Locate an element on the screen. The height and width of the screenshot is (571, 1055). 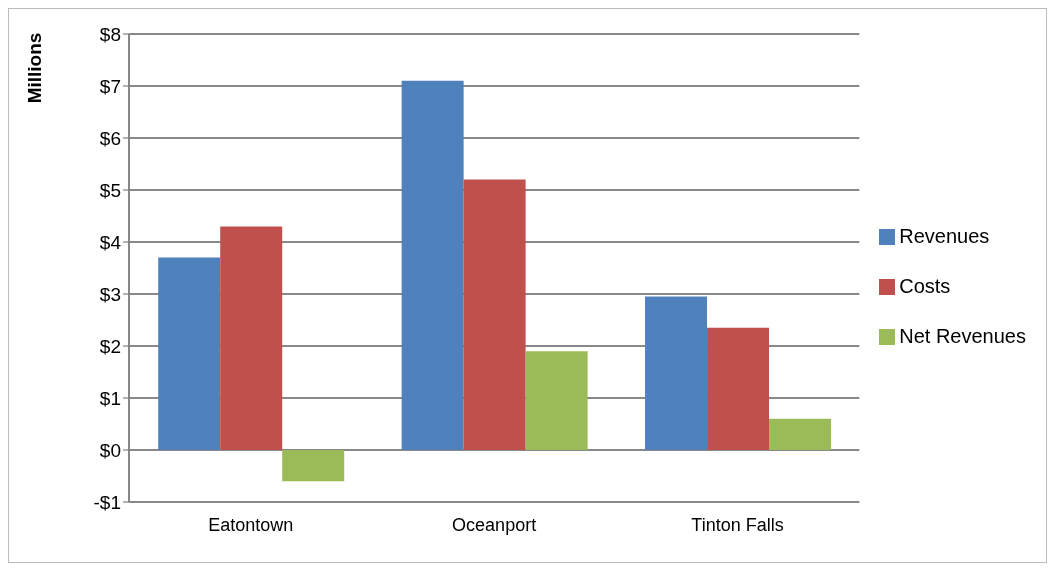
x-tick-label: Oceanport is located at coordinates (494, 524).